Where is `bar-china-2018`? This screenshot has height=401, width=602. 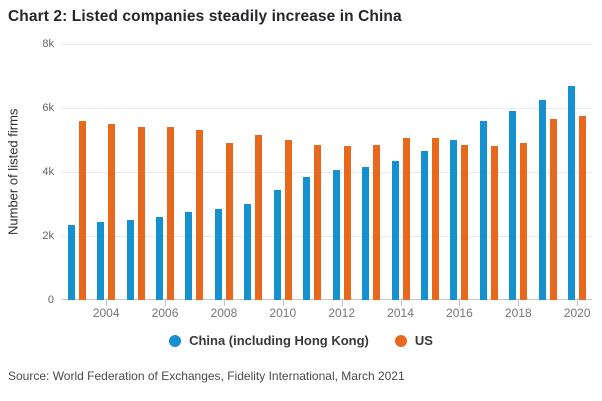
bar-china-2018 is located at coordinates (513, 205).